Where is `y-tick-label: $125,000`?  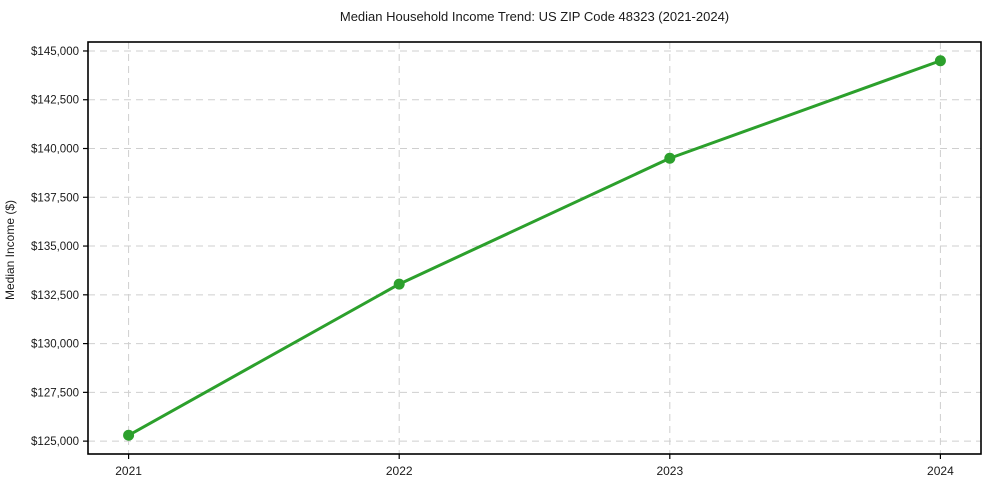
y-tick-label: $125,000 is located at coordinates (55, 442).